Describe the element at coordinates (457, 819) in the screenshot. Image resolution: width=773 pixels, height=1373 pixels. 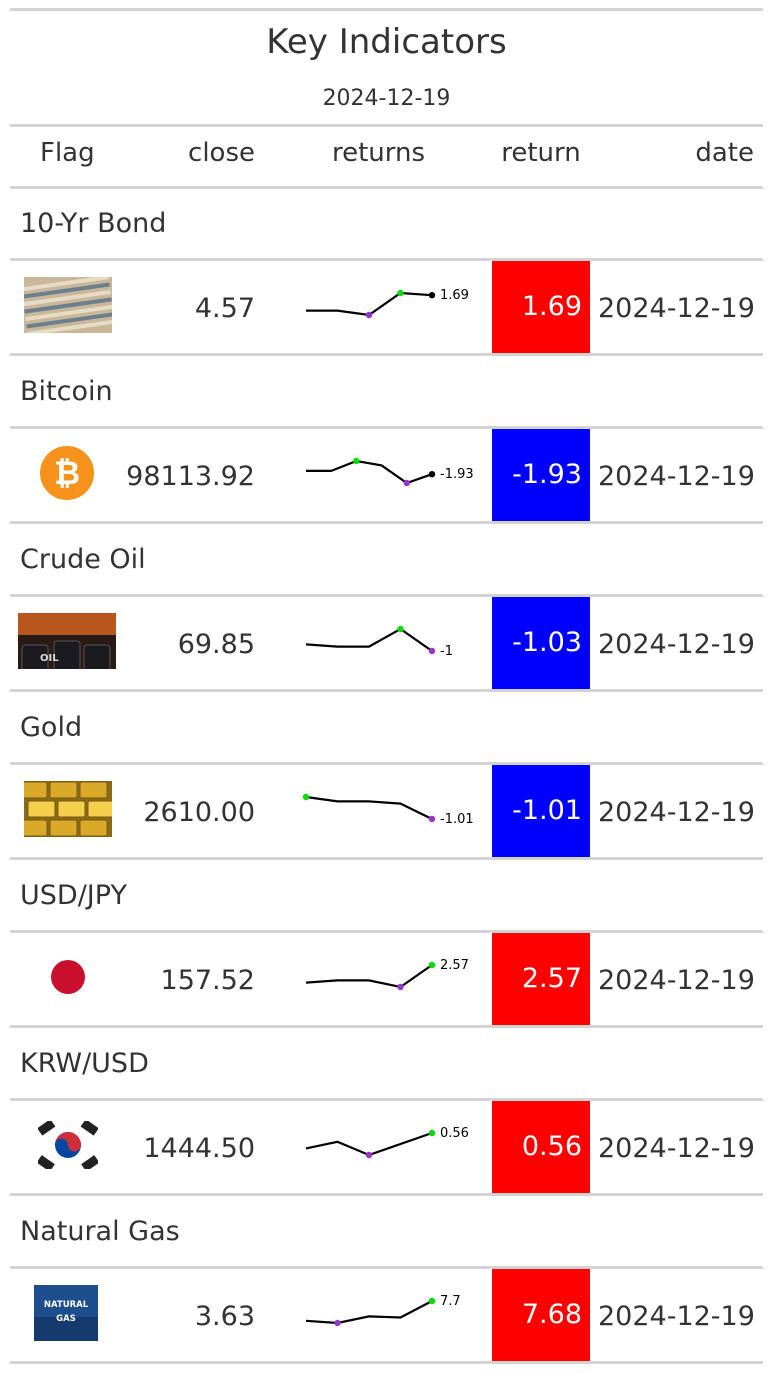
I see `sparkline-last-label: -1.01` at that location.